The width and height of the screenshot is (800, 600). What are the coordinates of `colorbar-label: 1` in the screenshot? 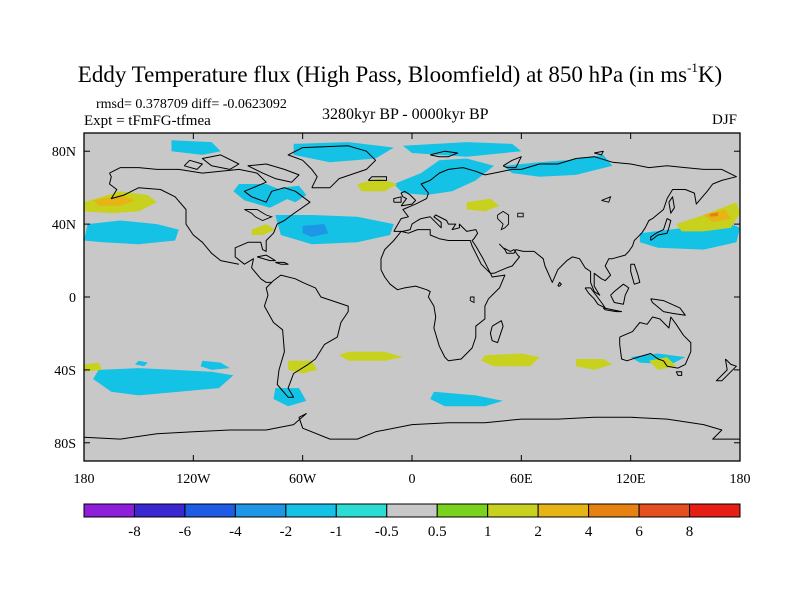 It's located at (488, 532).